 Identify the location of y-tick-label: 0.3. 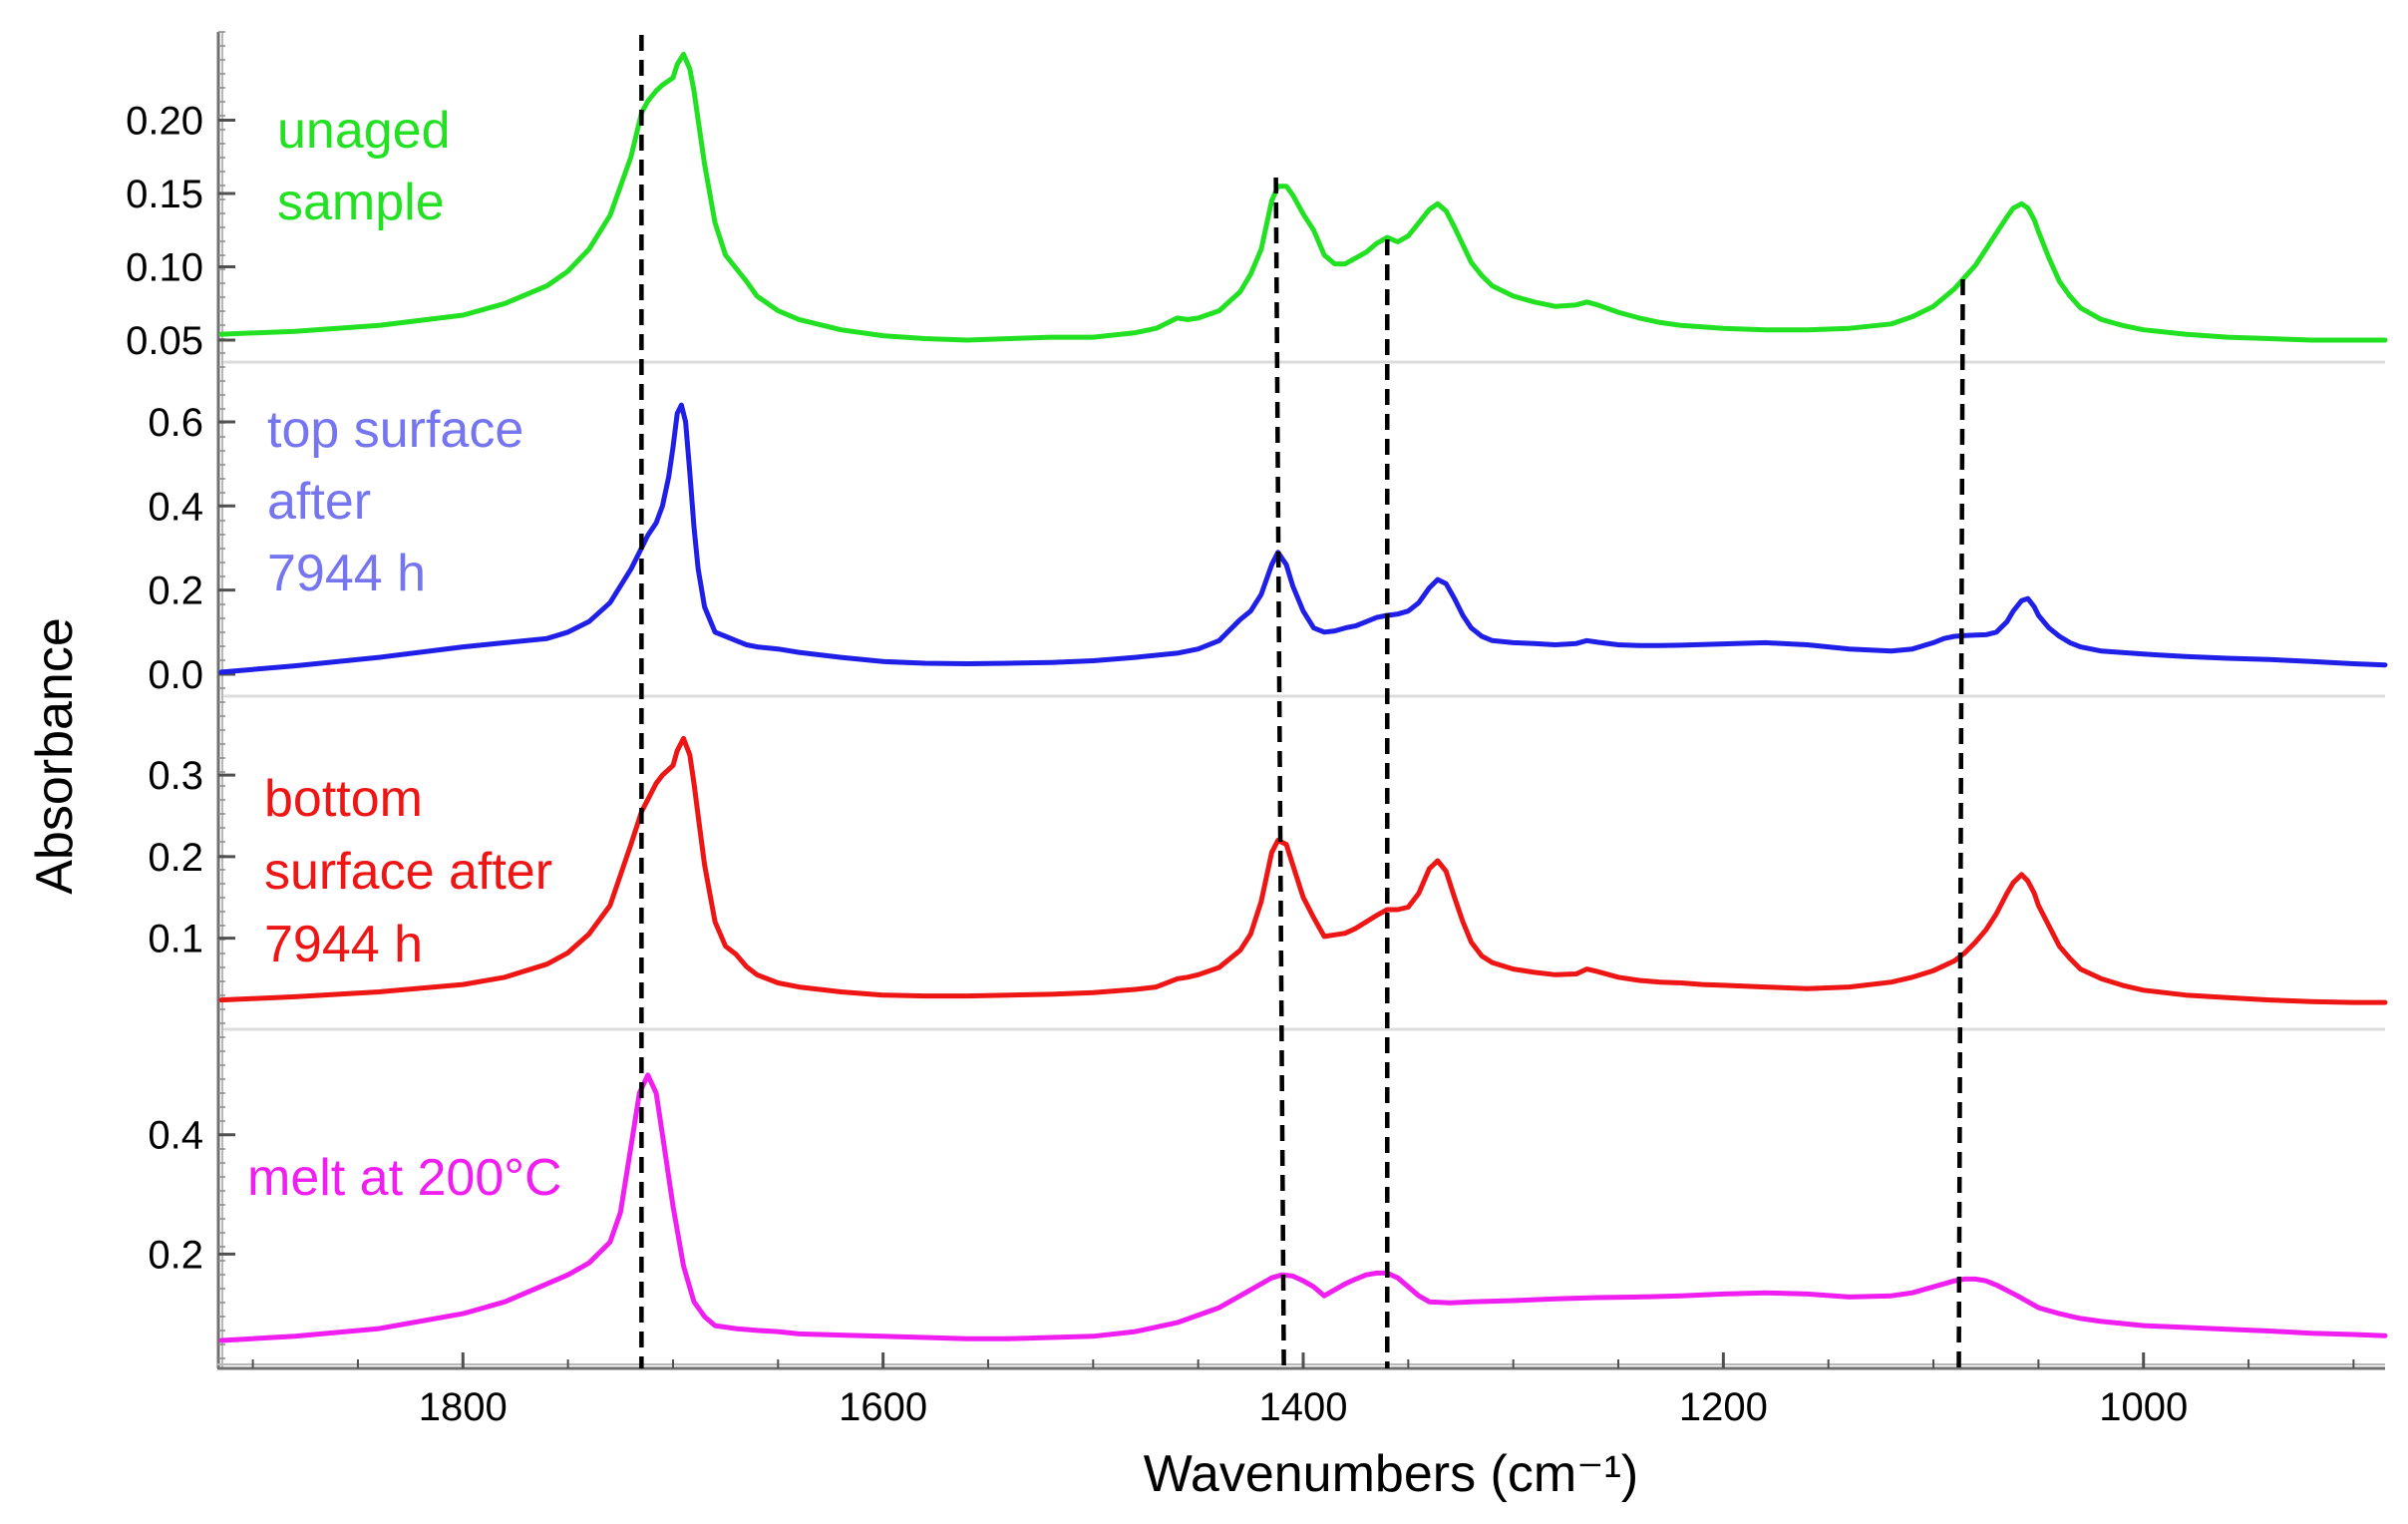
(176, 776).